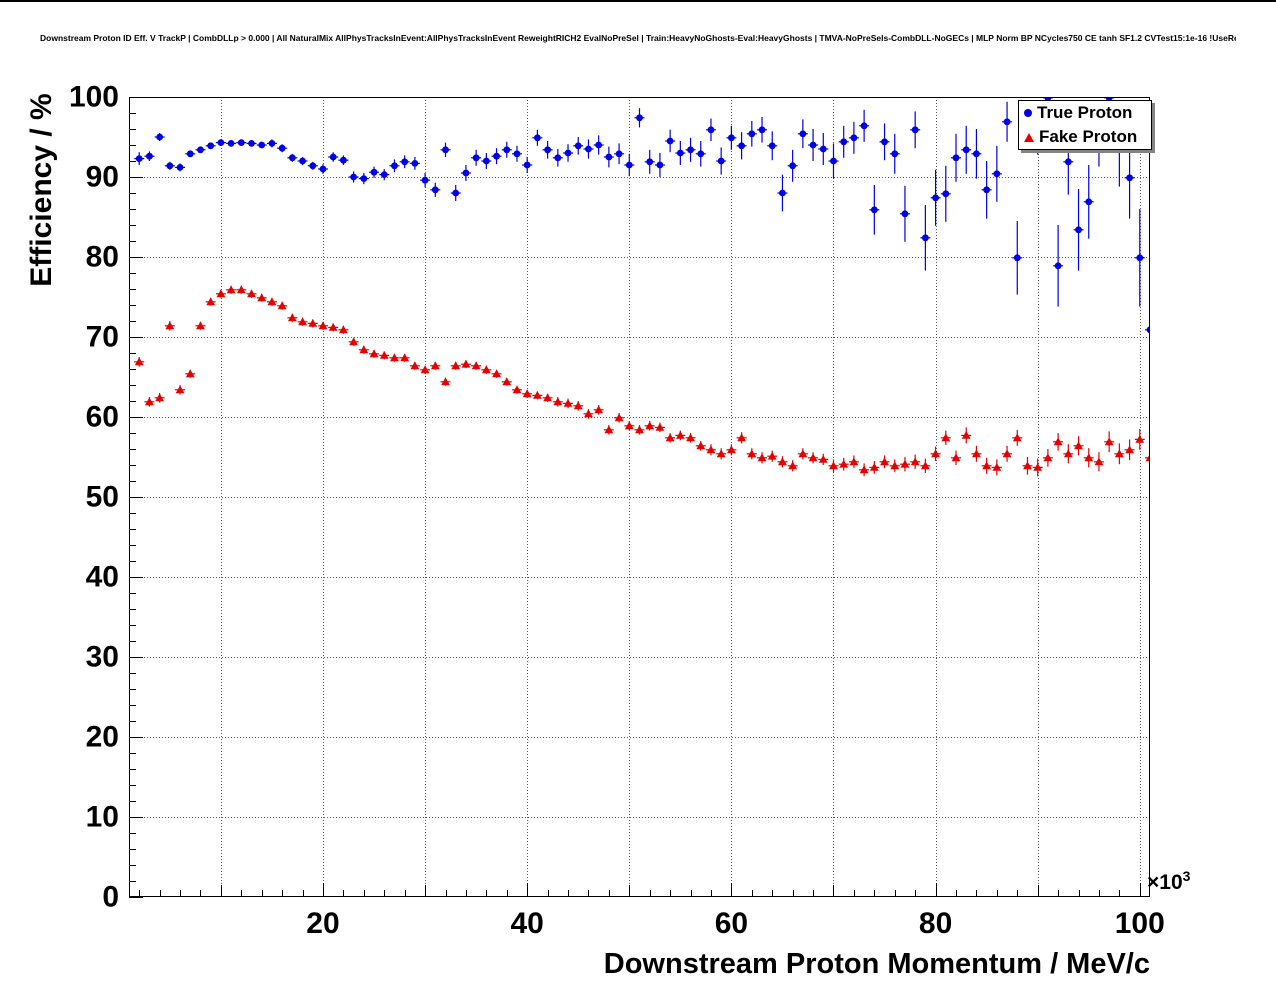 This screenshot has width=1276, height=996. What do you see at coordinates (102, 497) in the screenshot?
I see `svg-text: 50` at bounding box center [102, 497].